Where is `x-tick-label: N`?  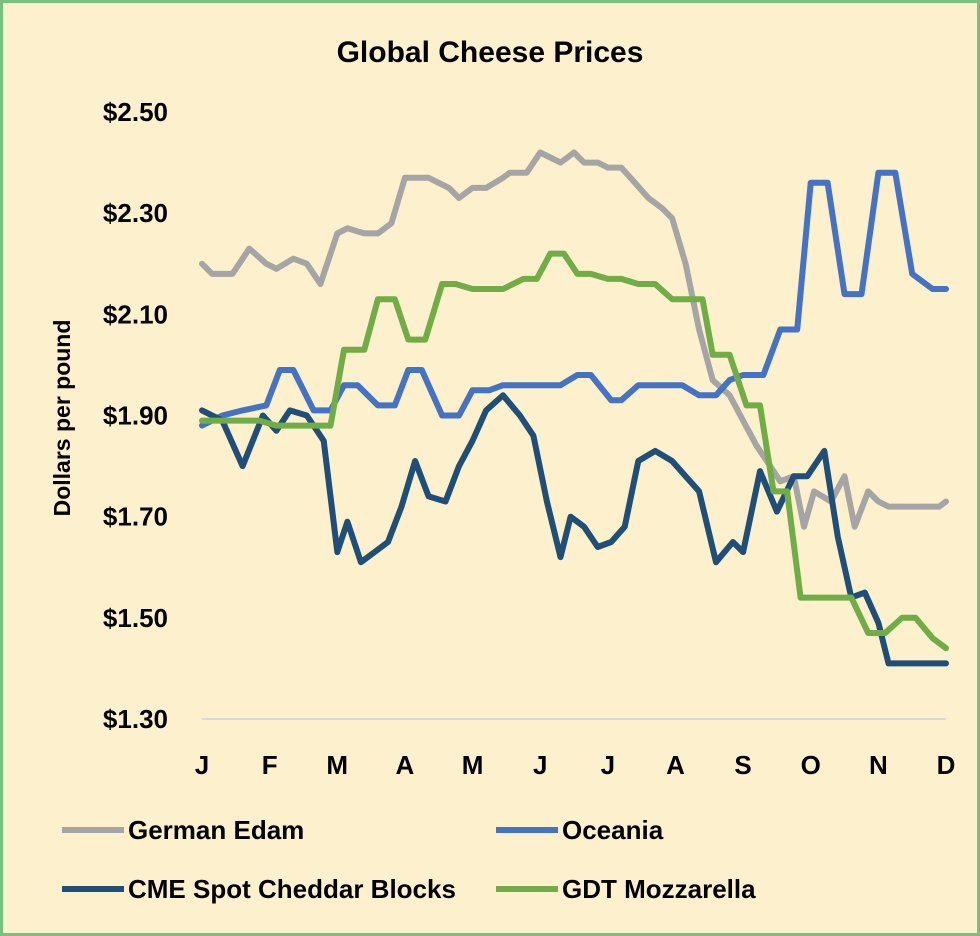
x-tick-label: N is located at coordinates (878, 765).